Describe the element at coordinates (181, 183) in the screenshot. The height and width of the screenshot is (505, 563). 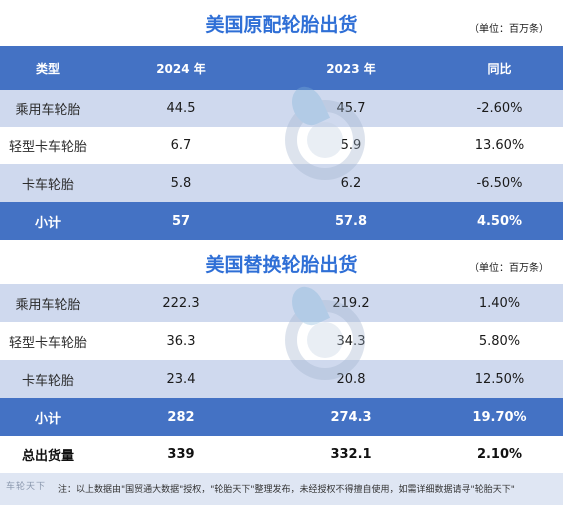
I see `row-2024: 5.8` at that location.